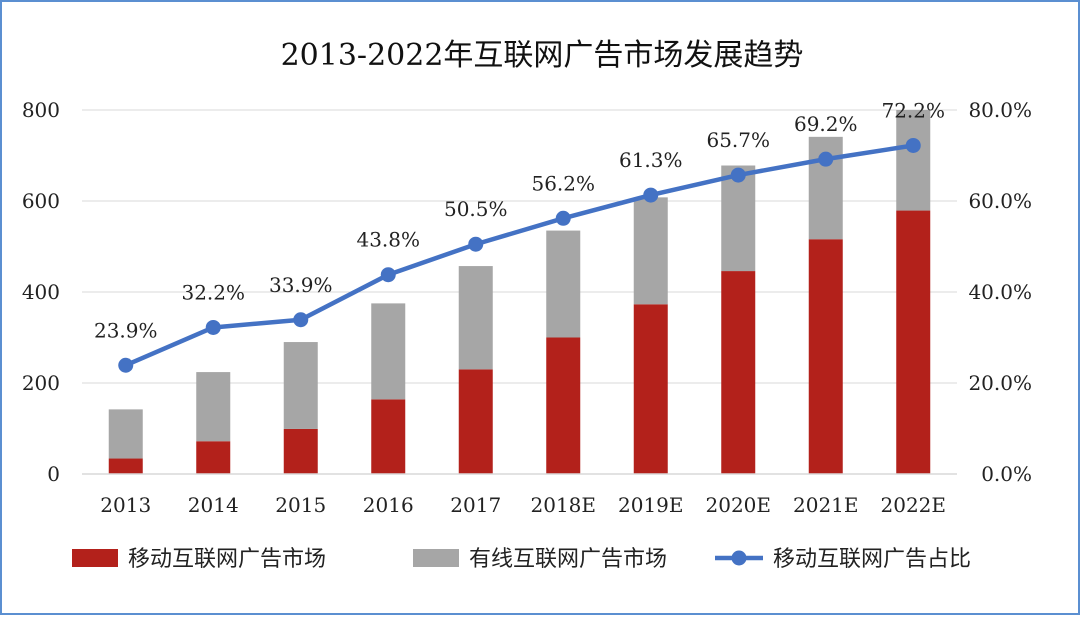 Image resolution: width=1080 pixels, height=617 pixels. I want to click on legend-label: 移动互联网广告占比, so click(872, 559).